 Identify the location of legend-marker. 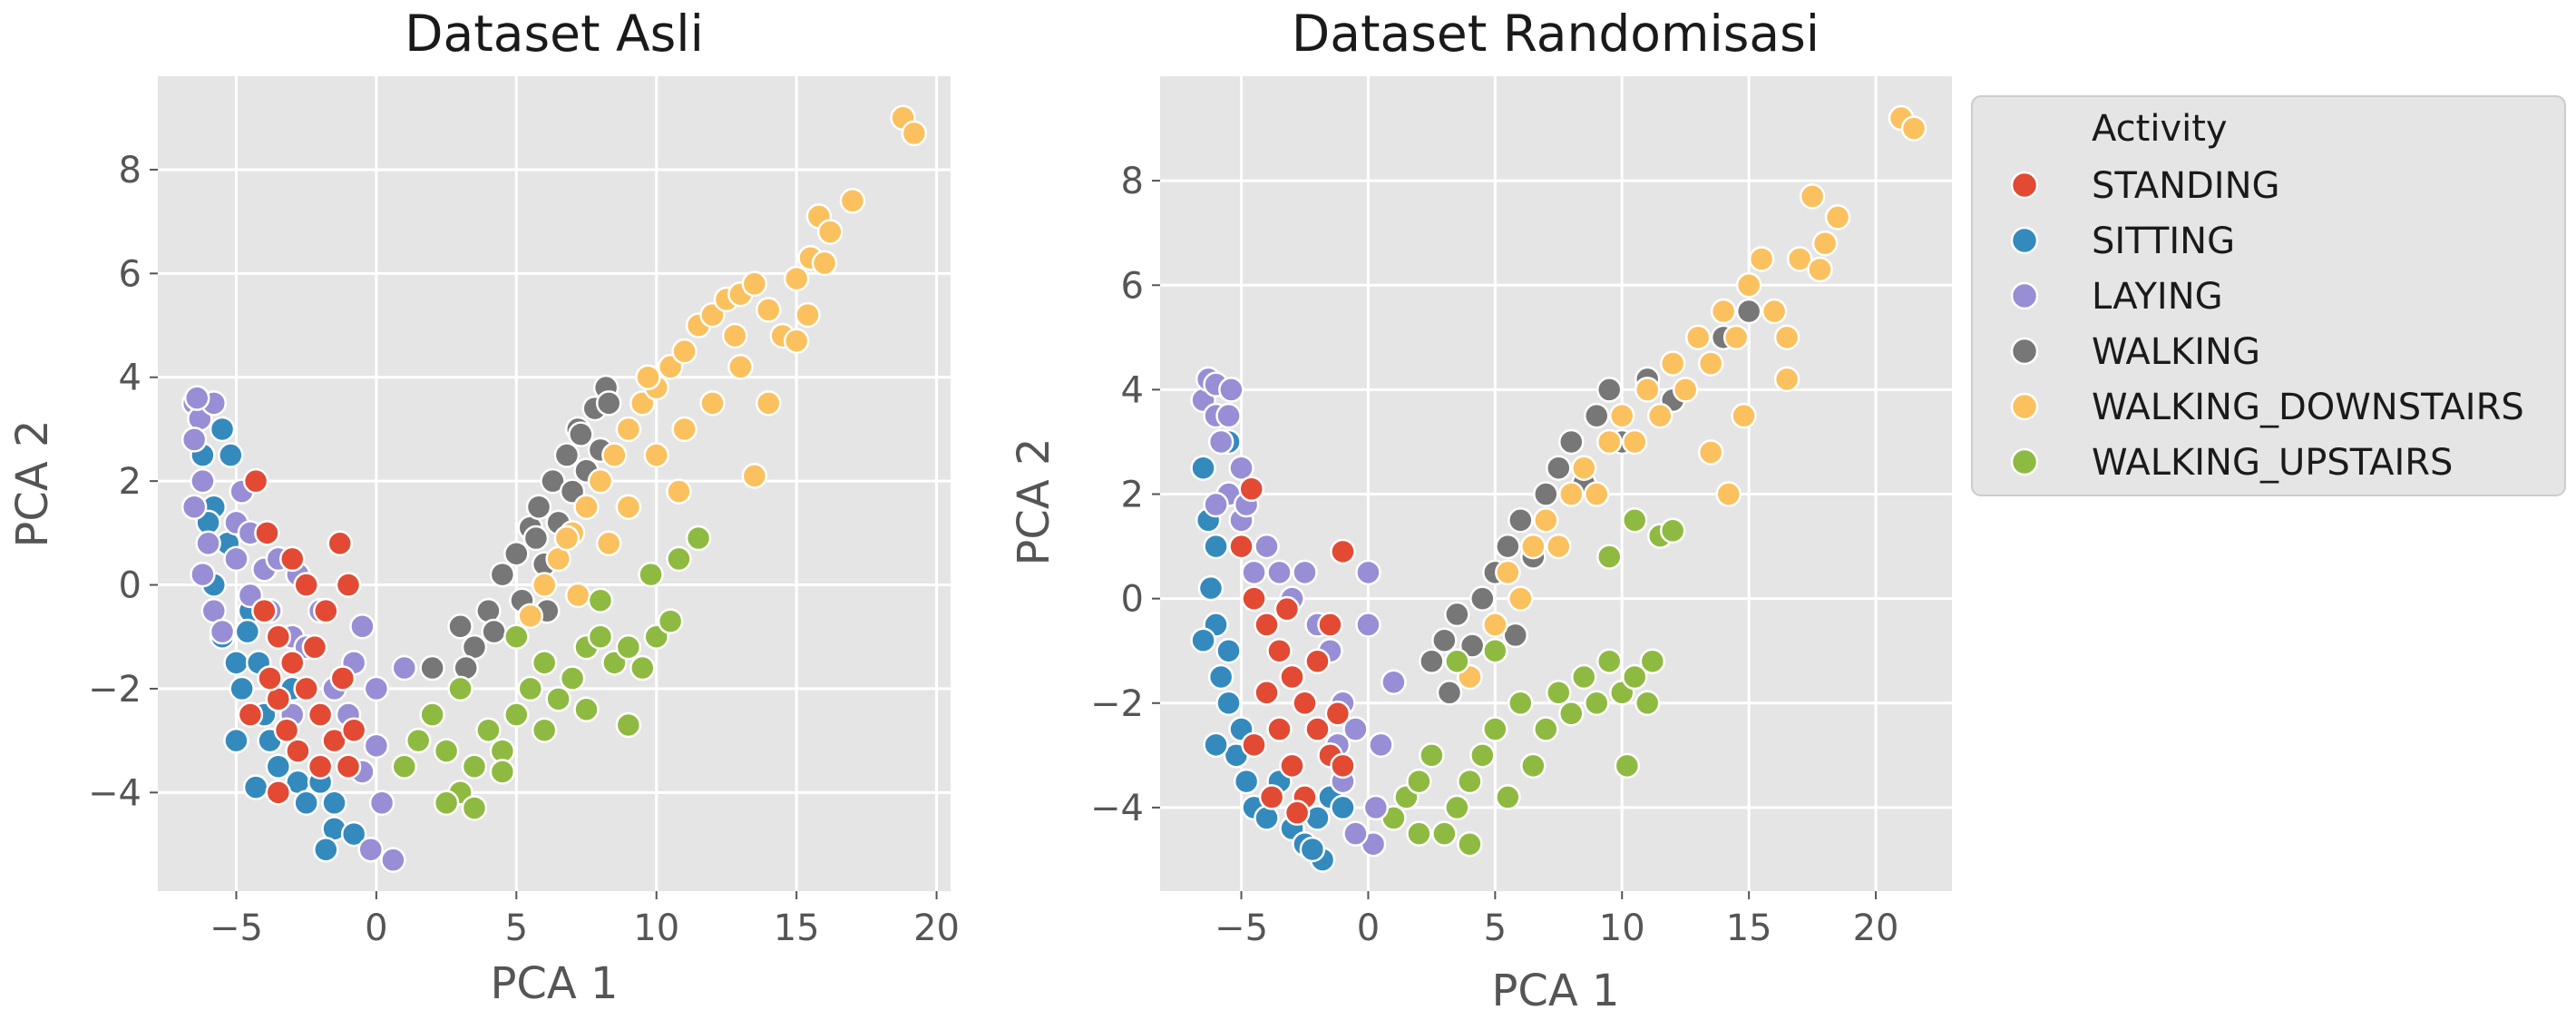
(2024, 295).